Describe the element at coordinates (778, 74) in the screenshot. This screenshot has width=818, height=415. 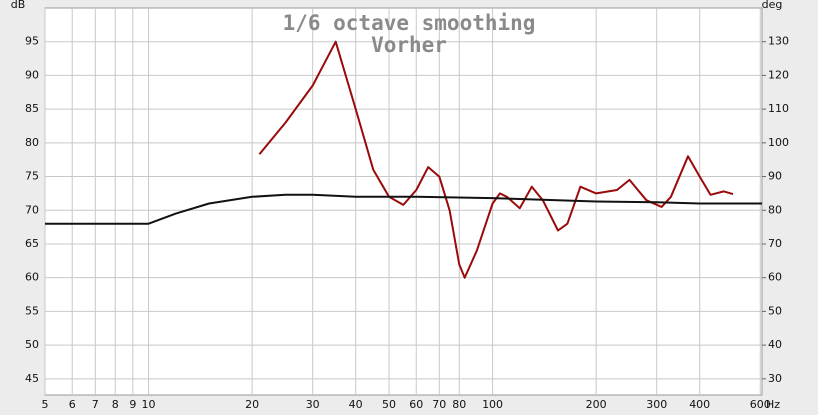
I see `y2-tick-label: 120` at that location.